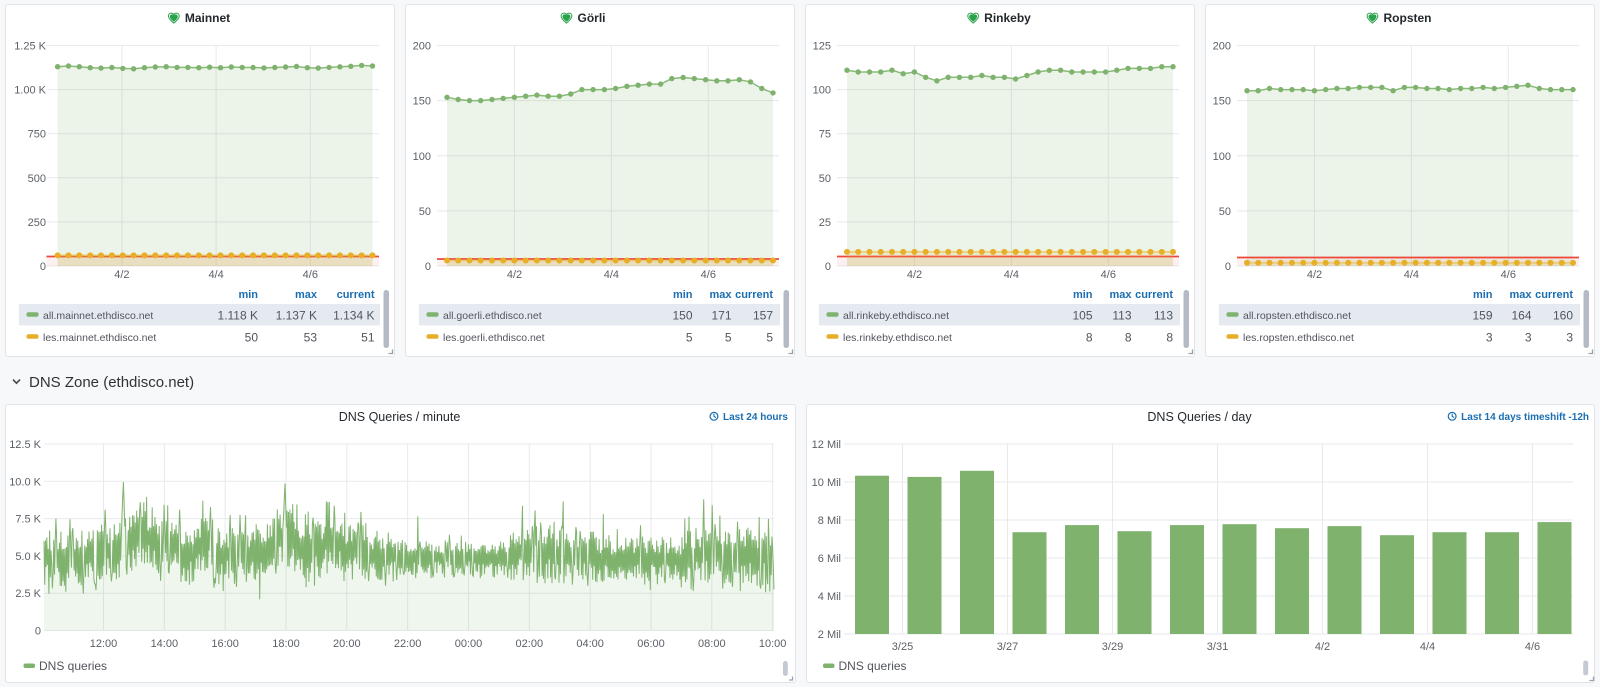 This screenshot has width=1600, height=687. Describe the element at coordinates (829, 597) in the screenshot. I see `svg-text: 4 Mil` at that location.